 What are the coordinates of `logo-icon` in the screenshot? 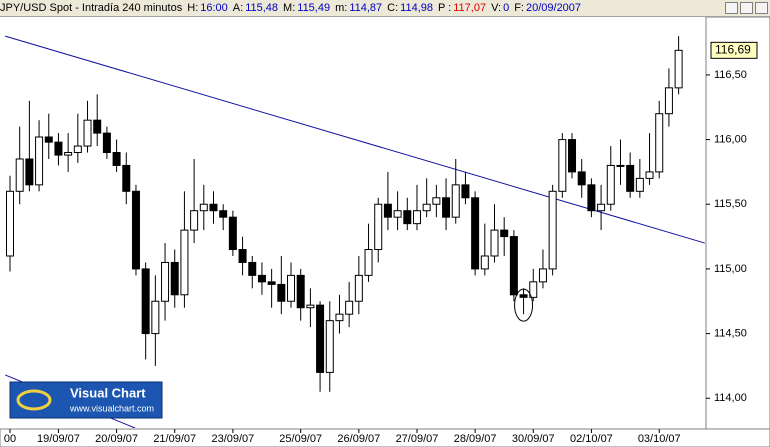 It's located at (34, 400).